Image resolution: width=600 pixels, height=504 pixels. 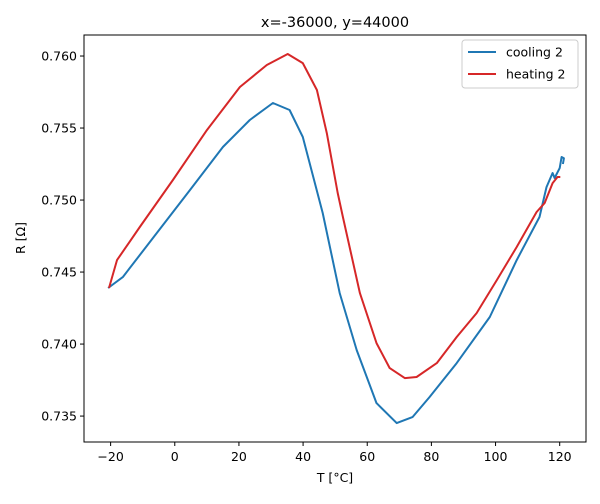 I want to click on y-tick-label: 0.750, so click(x=59, y=200).